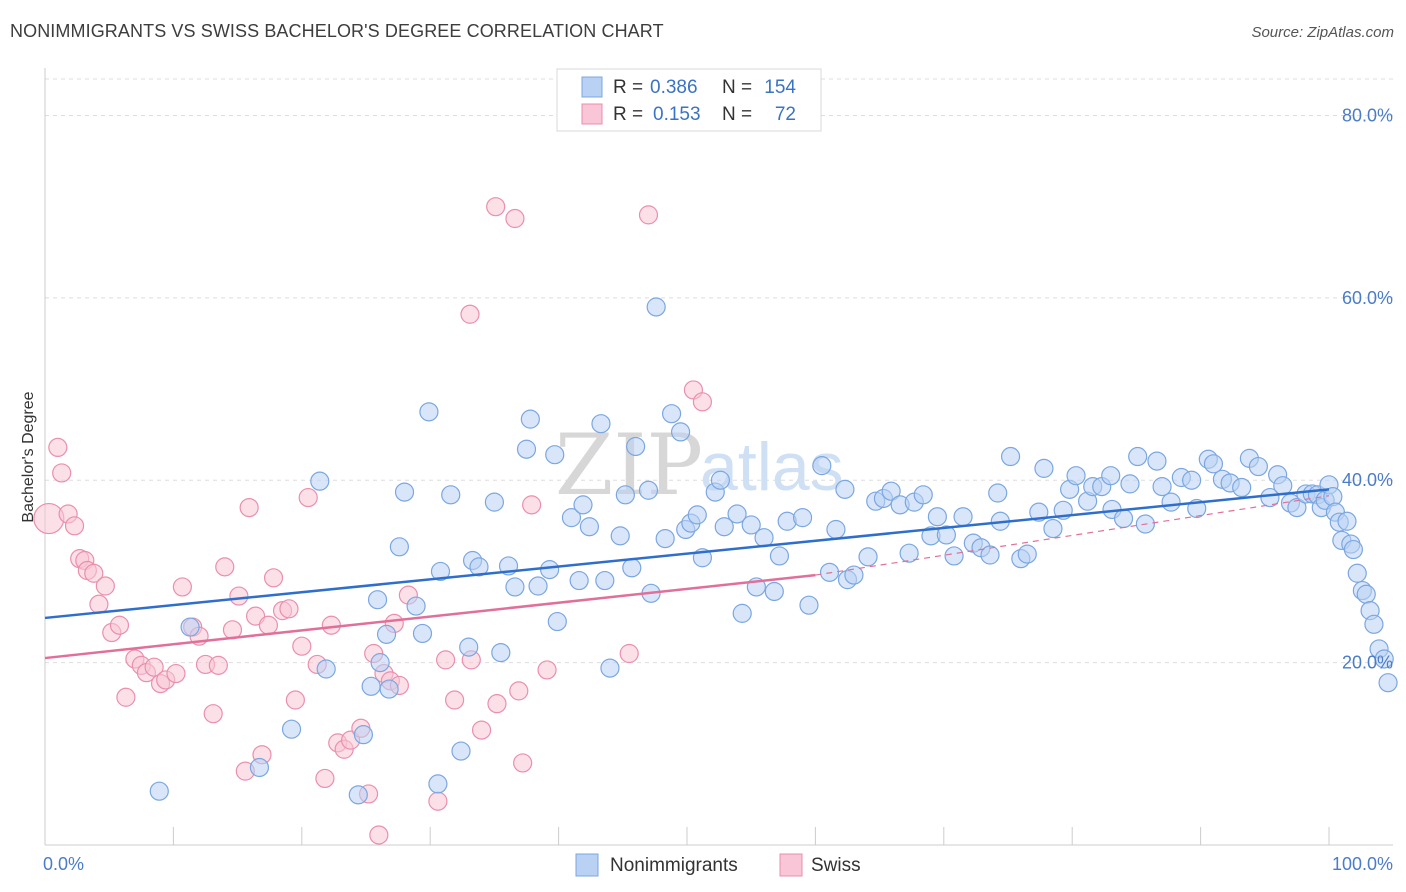  What do you see at coordinates (1367, 298) in the screenshot?
I see `y-tick-label: 60.0%` at bounding box center [1367, 298].